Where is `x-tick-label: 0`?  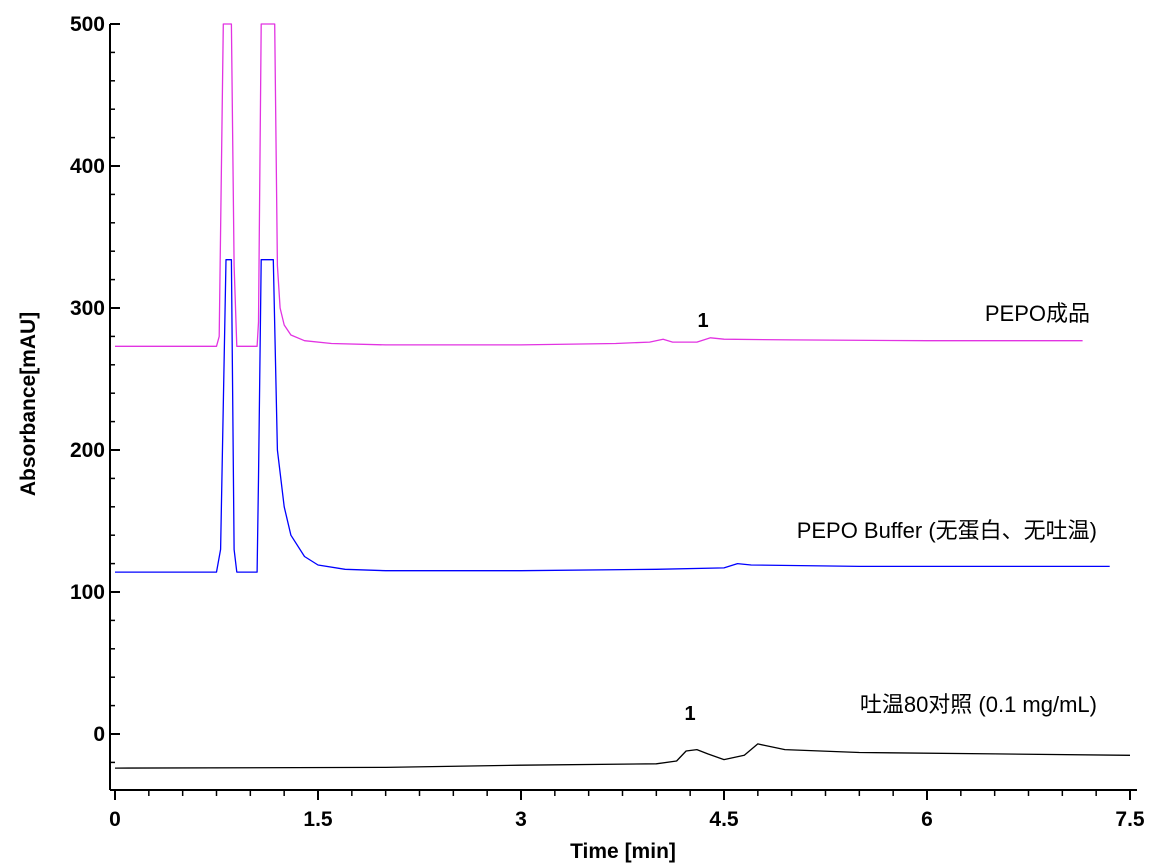 x-tick-label: 0 is located at coordinates (115, 819).